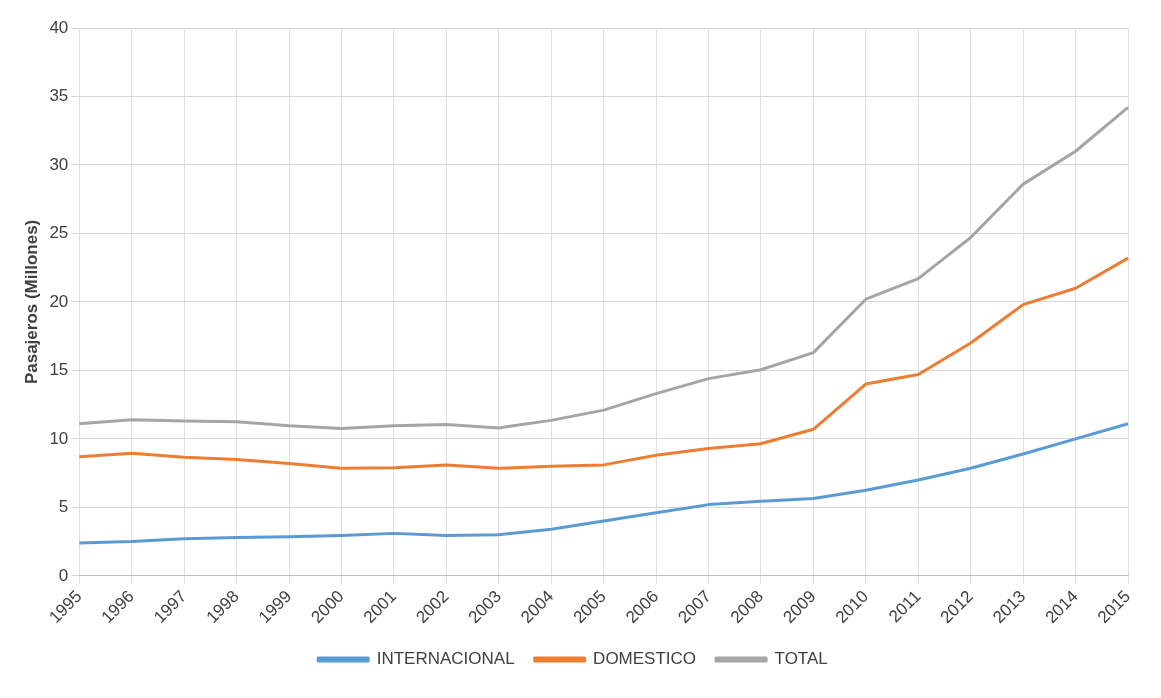 This screenshot has width=1161, height=698. What do you see at coordinates (801, 659) in the screenshot?
I see `legend-label: TOTAL` at bounding box center [801, 659].